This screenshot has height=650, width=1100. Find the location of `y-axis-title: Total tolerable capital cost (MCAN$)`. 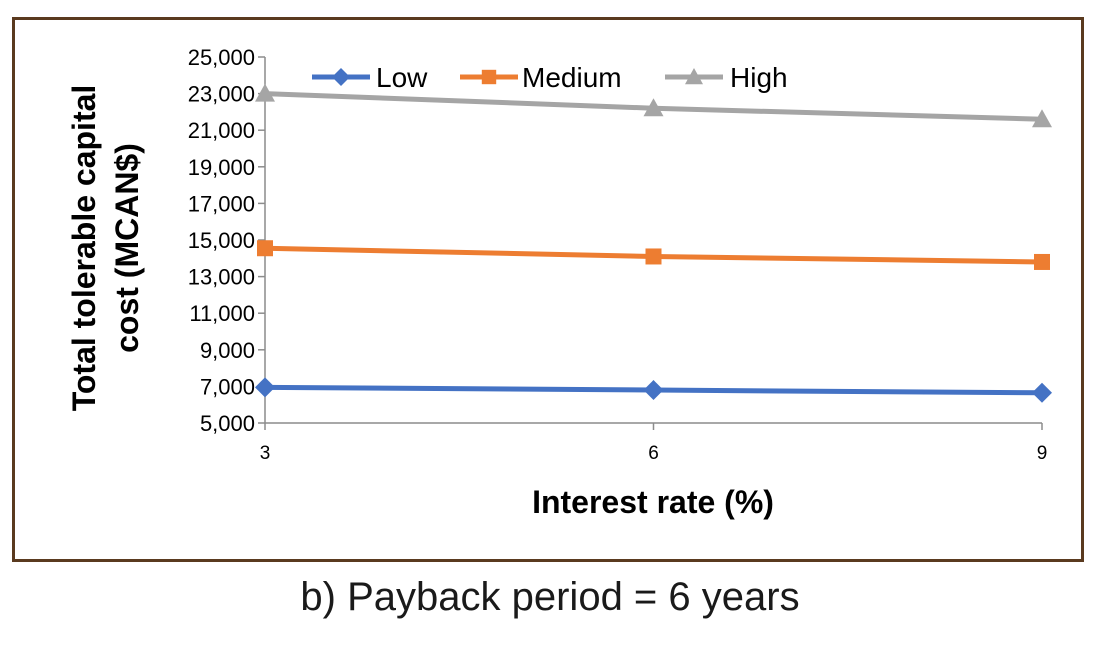

y-axis-title: Total tolerable capital cost (MCAN$) is located at coordinates (105, 248).